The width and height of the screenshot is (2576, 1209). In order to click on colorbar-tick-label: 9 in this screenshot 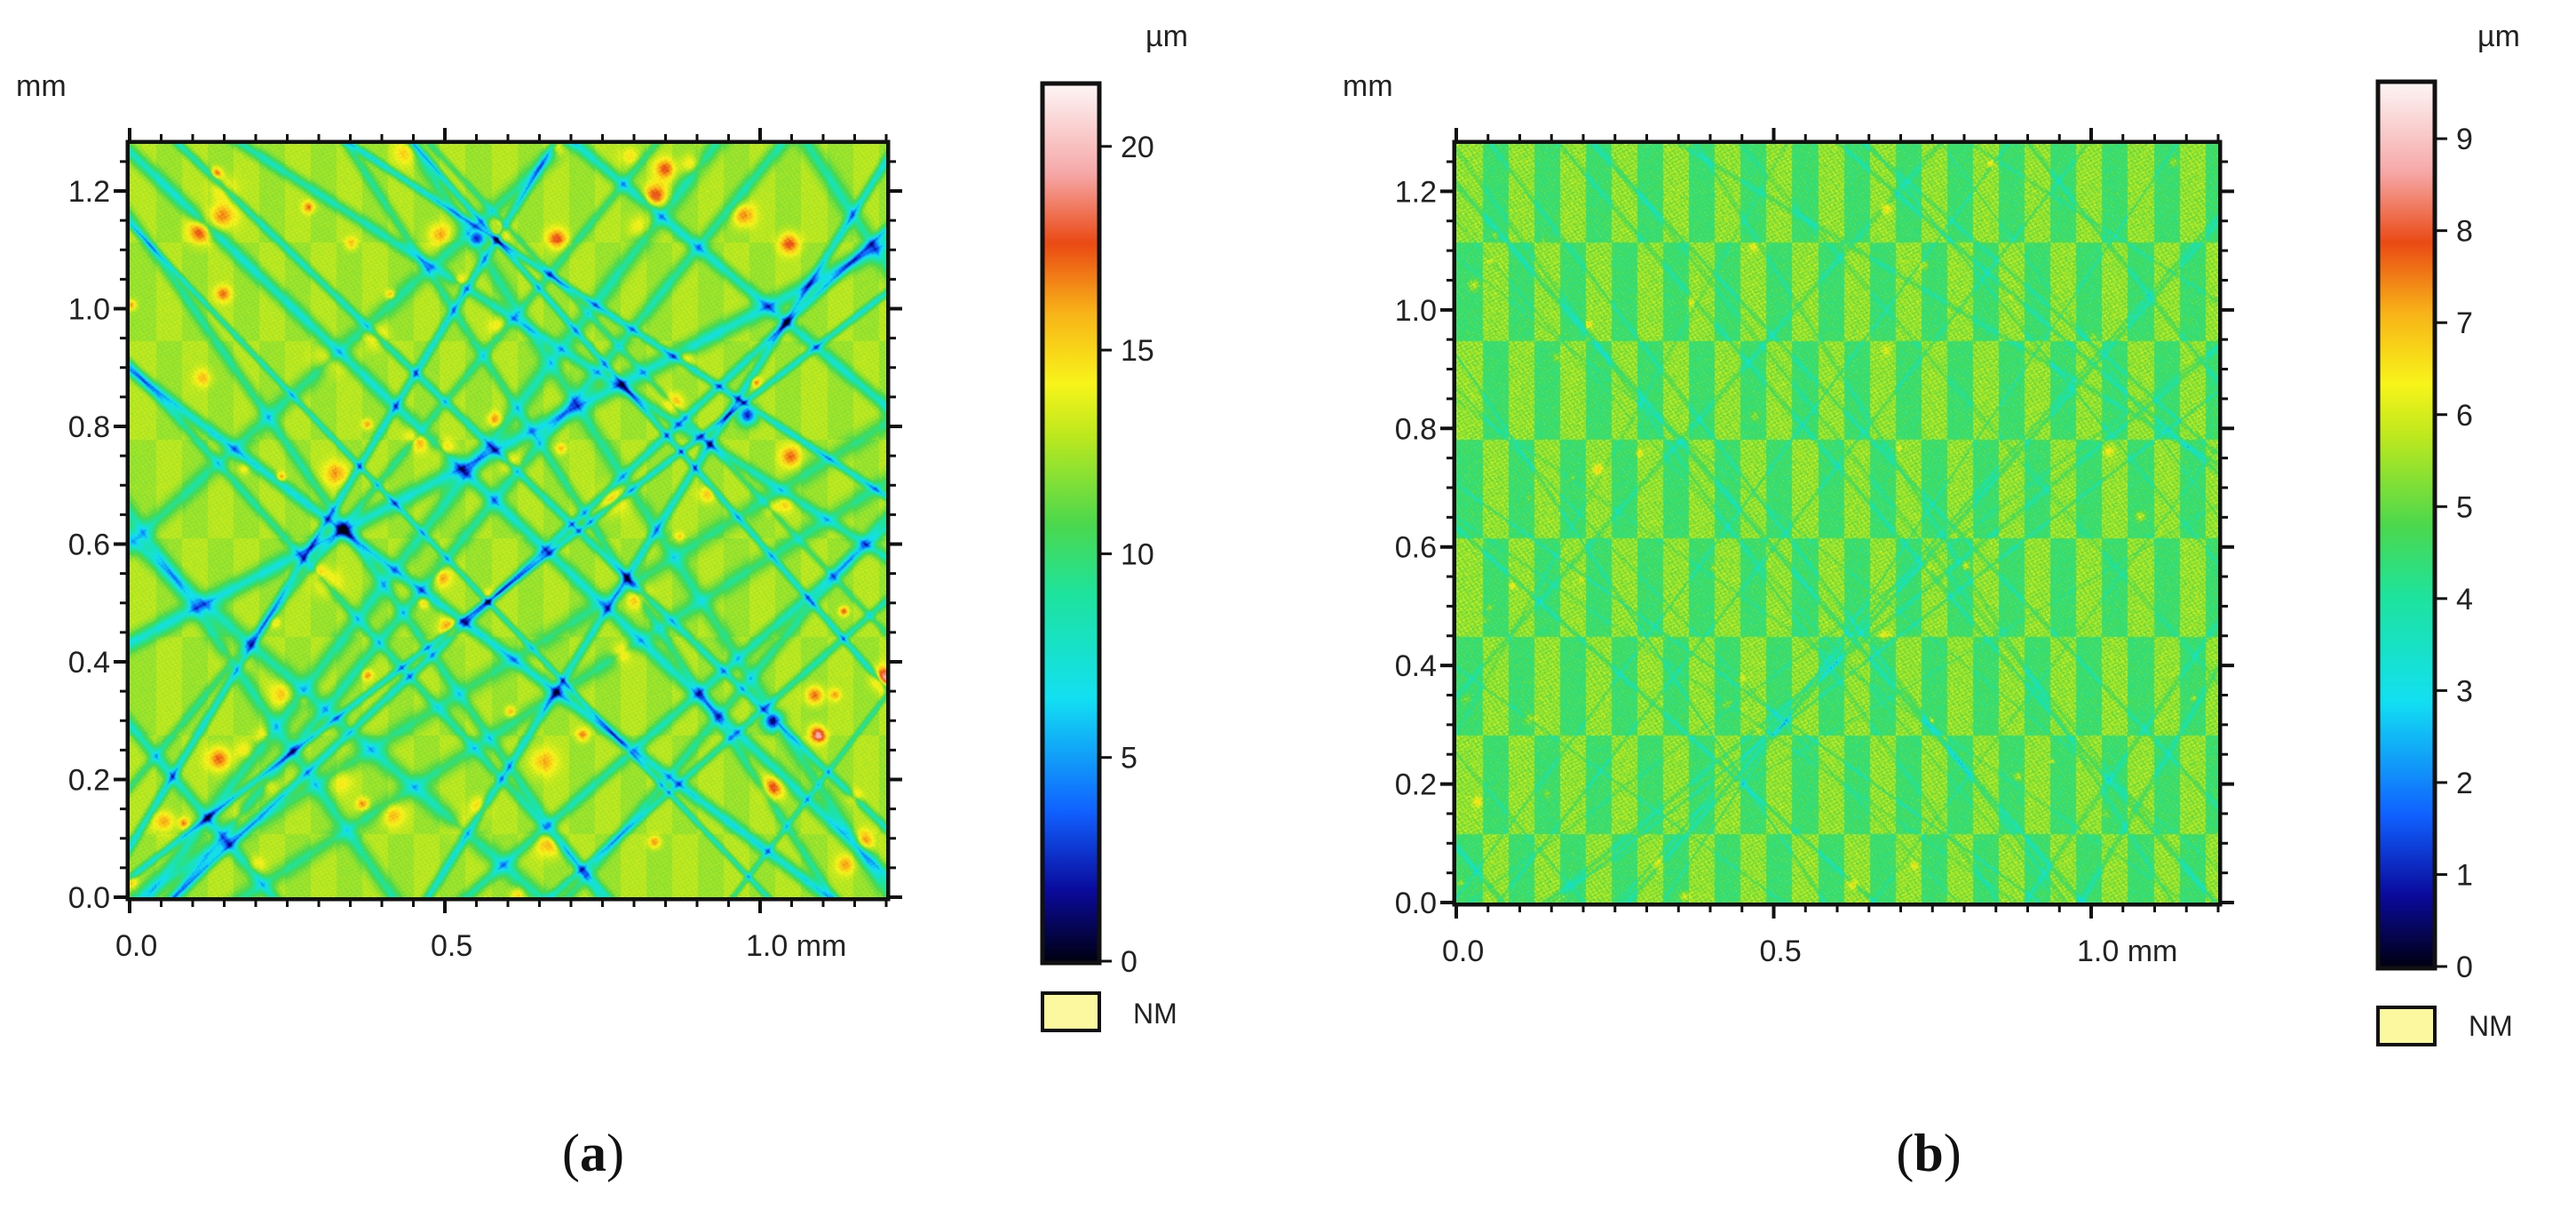, I will do `click(2464, 139)`.